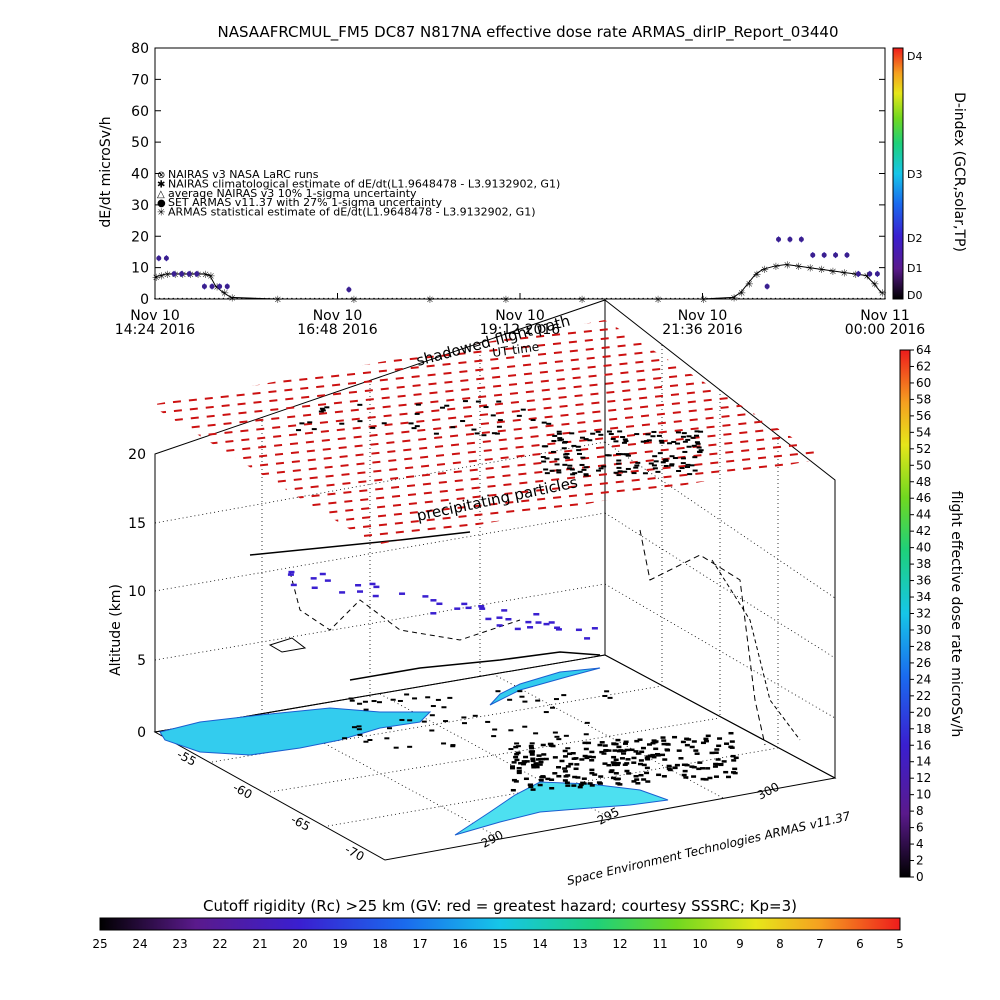 The height and width of the screenshot is (1000, 1000). What do you see at coordinates (959, 172) in the screenshot?
I see `d-index-label: D-index (GCR,solar,TP)` at bounding box center [959, 172].